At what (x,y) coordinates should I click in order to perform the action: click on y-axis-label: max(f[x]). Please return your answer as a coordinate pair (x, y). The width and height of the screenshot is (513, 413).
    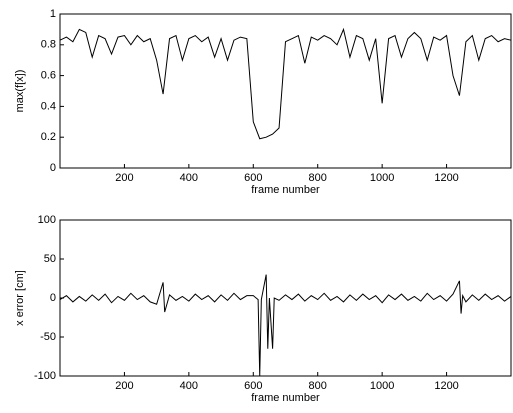
    Looking at the image, I should click on (20, 91).